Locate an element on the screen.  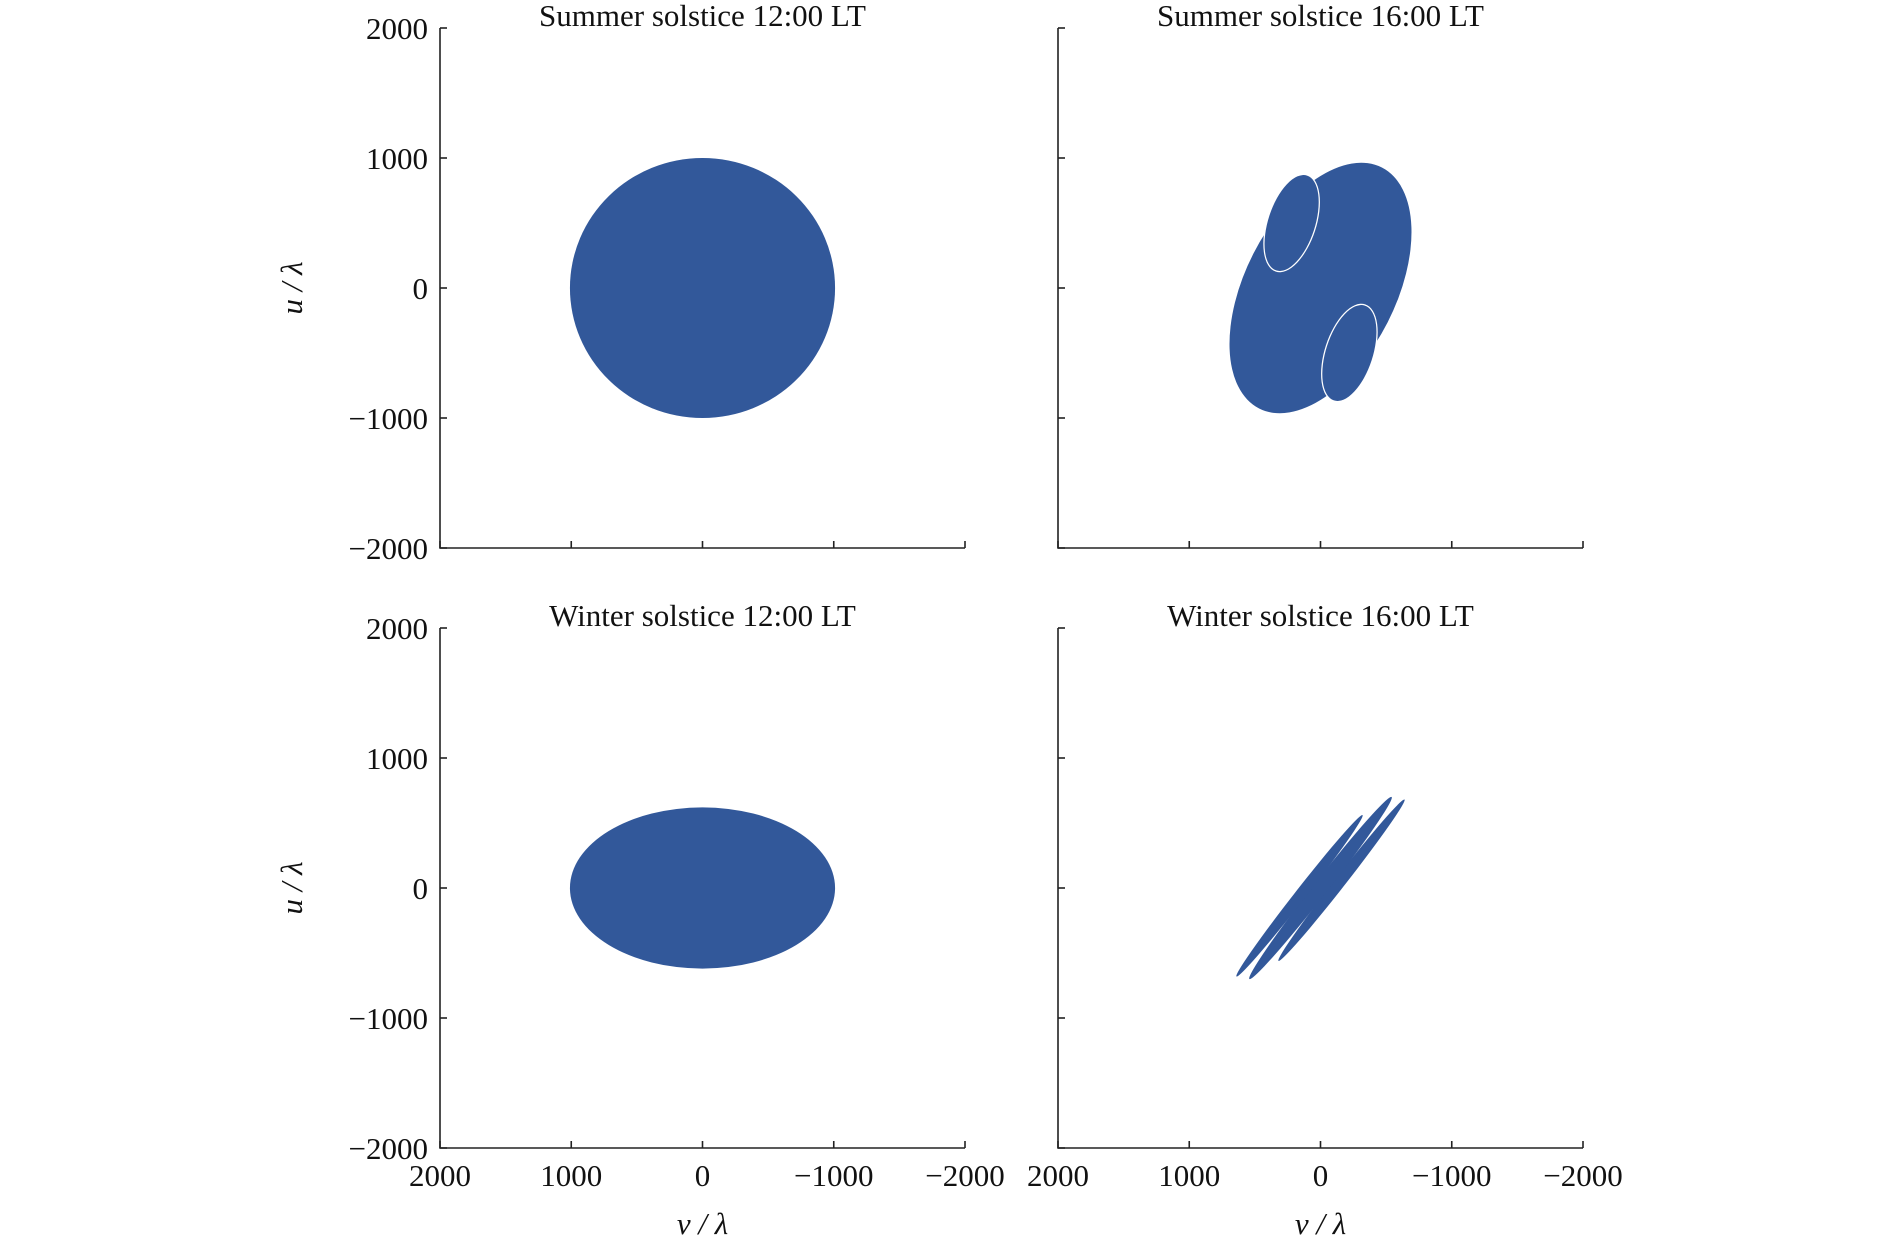
panel-summer-1600: Summer solstice 16:00 LT is located at coordinates (1320, 274).